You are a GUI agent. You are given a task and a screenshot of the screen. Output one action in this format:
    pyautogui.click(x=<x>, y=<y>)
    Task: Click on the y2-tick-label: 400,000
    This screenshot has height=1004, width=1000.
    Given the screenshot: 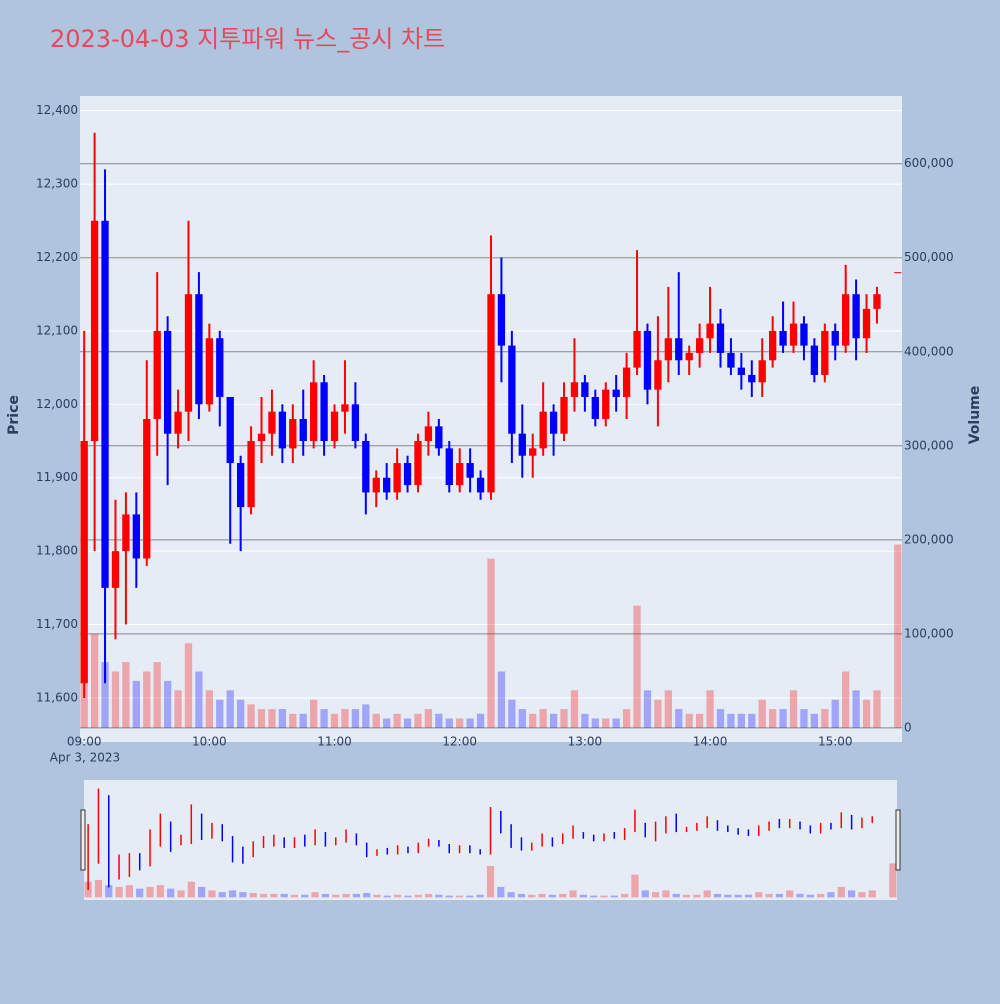 What is the action you would take?
    pyautogui.click(x=929, y=351)
    